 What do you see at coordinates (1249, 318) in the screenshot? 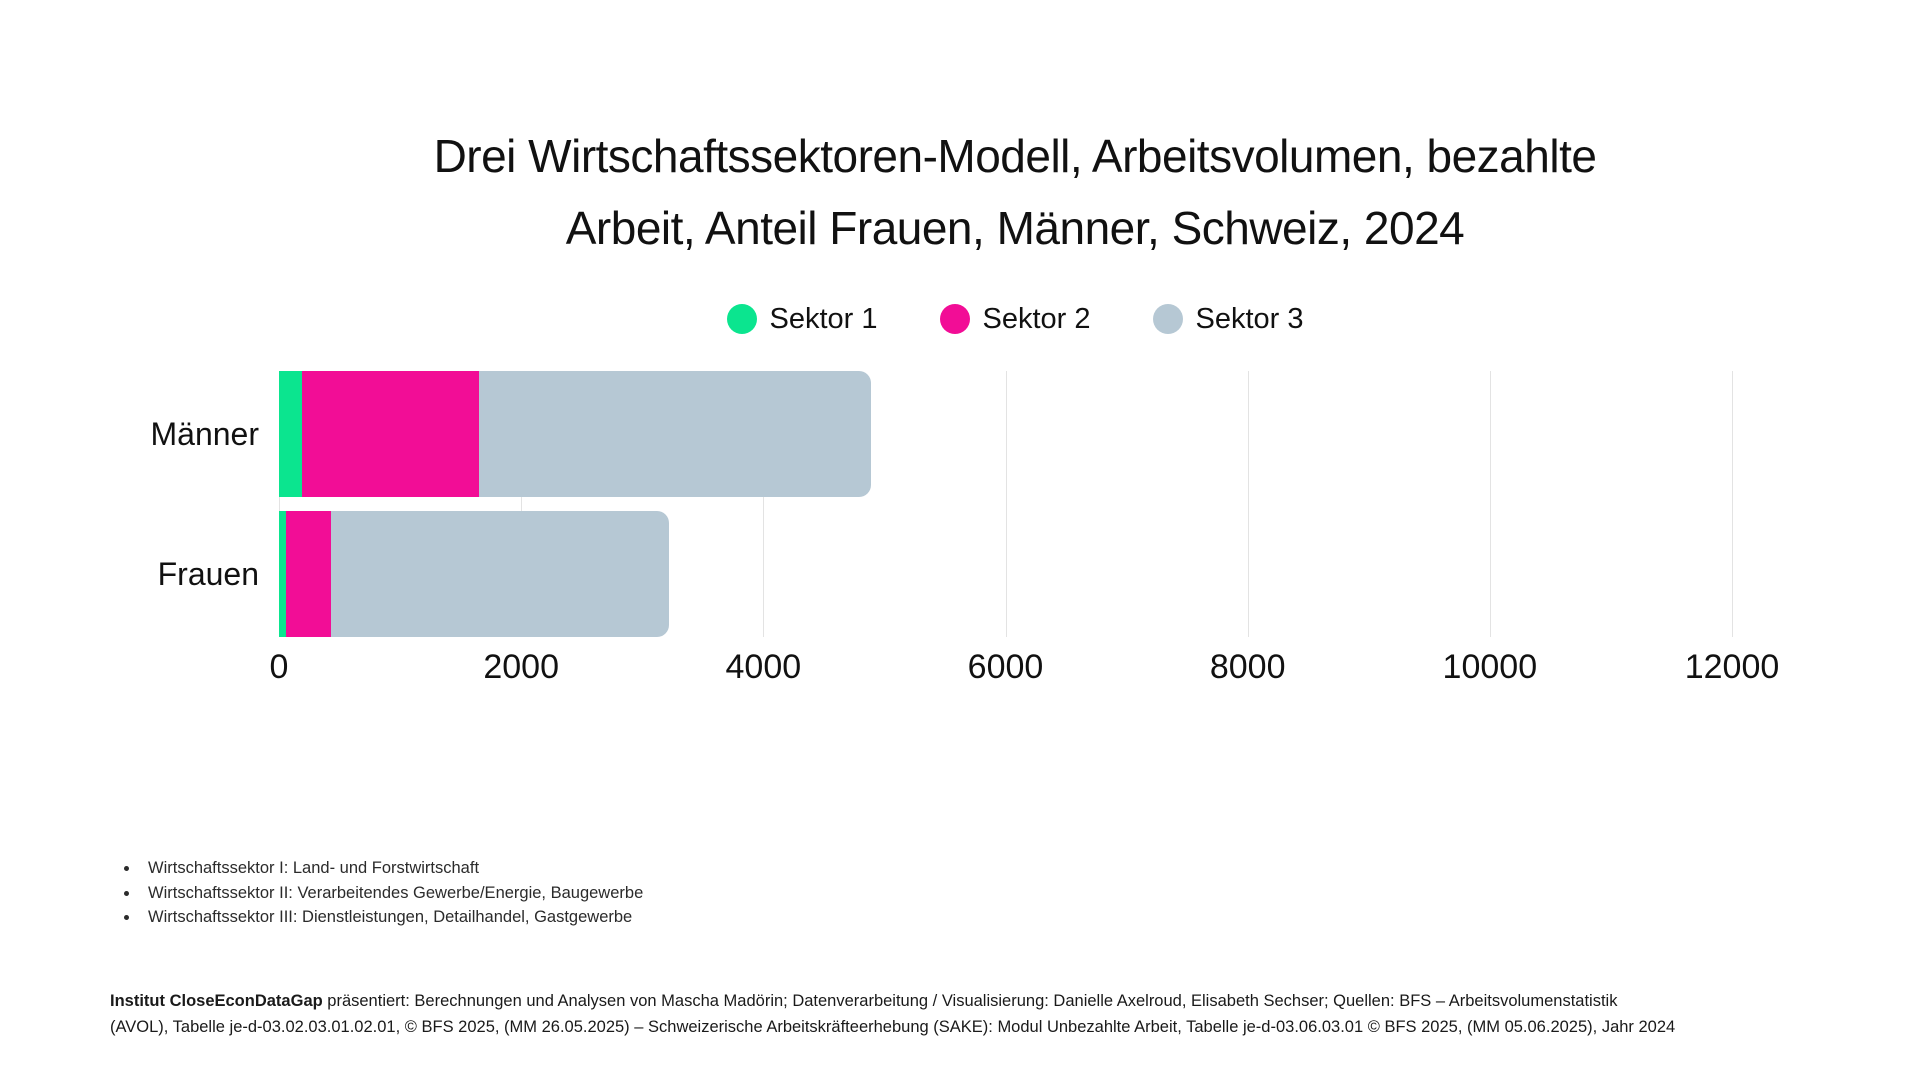
I see `legend-label-sektor-3: Sektor 3` at bounding box center [1249, 318].